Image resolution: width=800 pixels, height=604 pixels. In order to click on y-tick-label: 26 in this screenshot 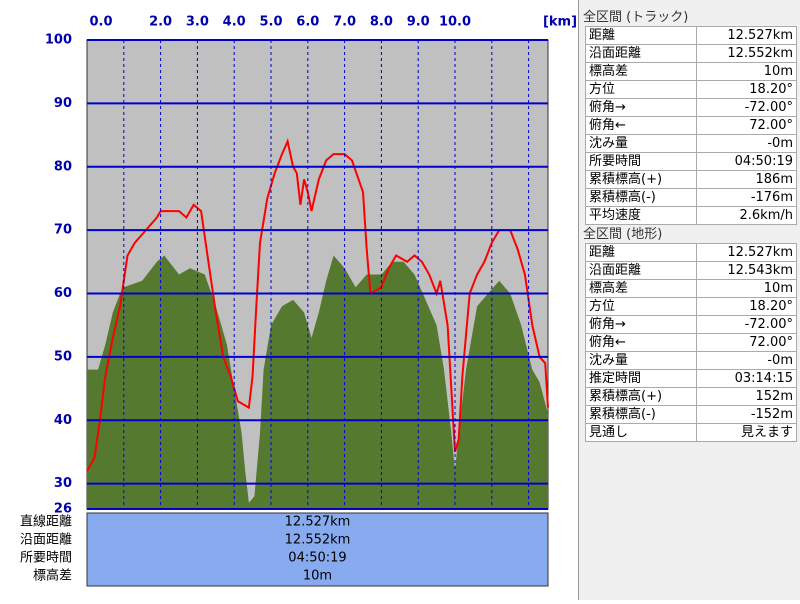, I will do `click(63, 509)`.